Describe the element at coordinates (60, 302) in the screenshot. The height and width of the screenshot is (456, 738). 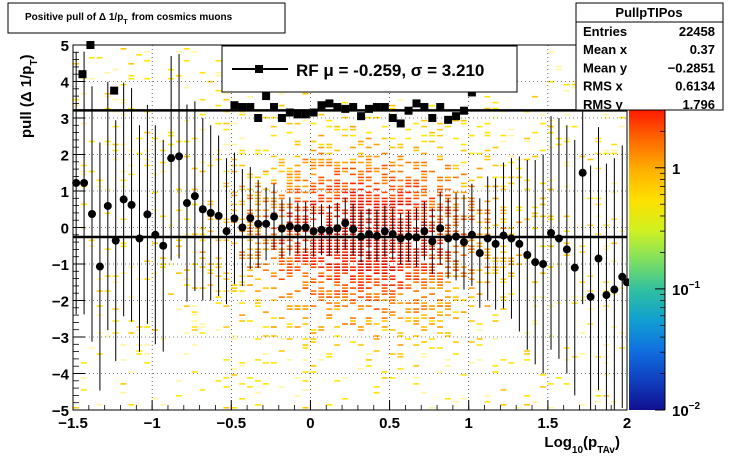
I see `y-tick-label: −2` at that location.